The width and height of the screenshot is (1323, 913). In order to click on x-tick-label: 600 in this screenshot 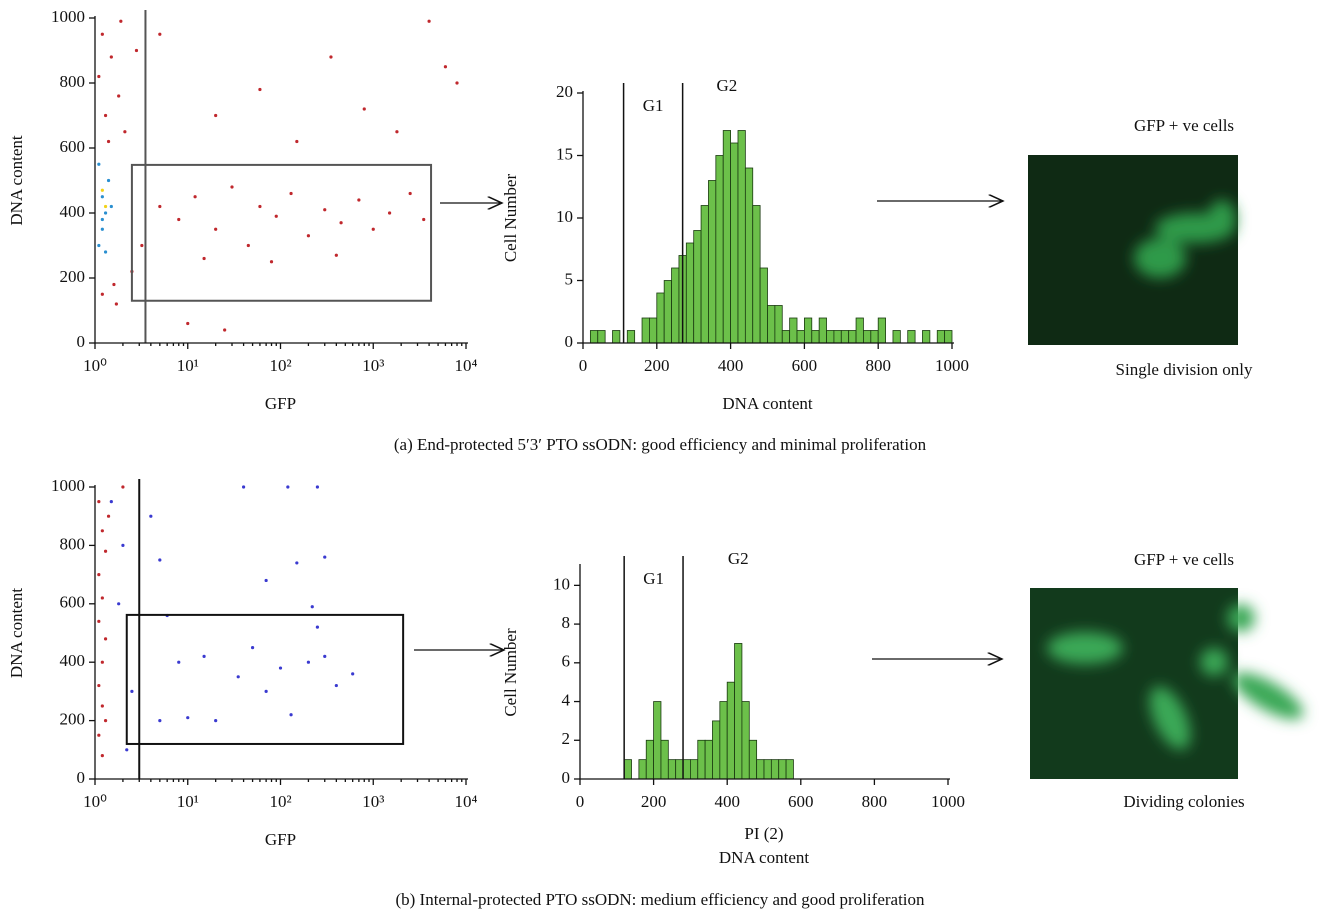, I will do `click(805, 365)`.